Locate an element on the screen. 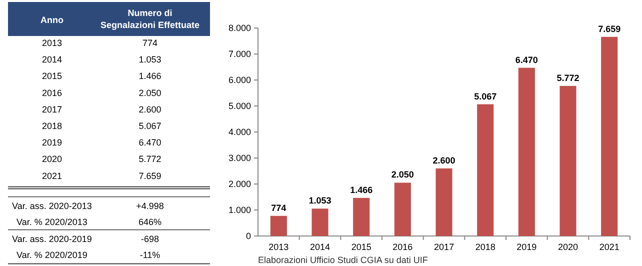  y-tick-label: 6.000 is located at coordinates (239, 80).